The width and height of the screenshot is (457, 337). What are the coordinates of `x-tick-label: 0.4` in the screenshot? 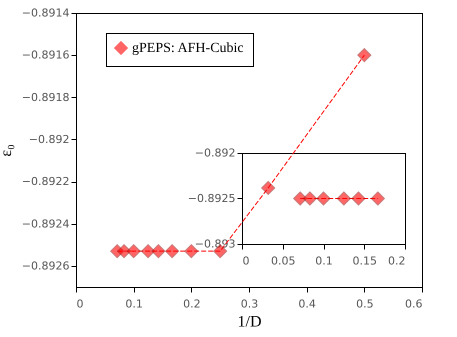 It's located at (307, 304).